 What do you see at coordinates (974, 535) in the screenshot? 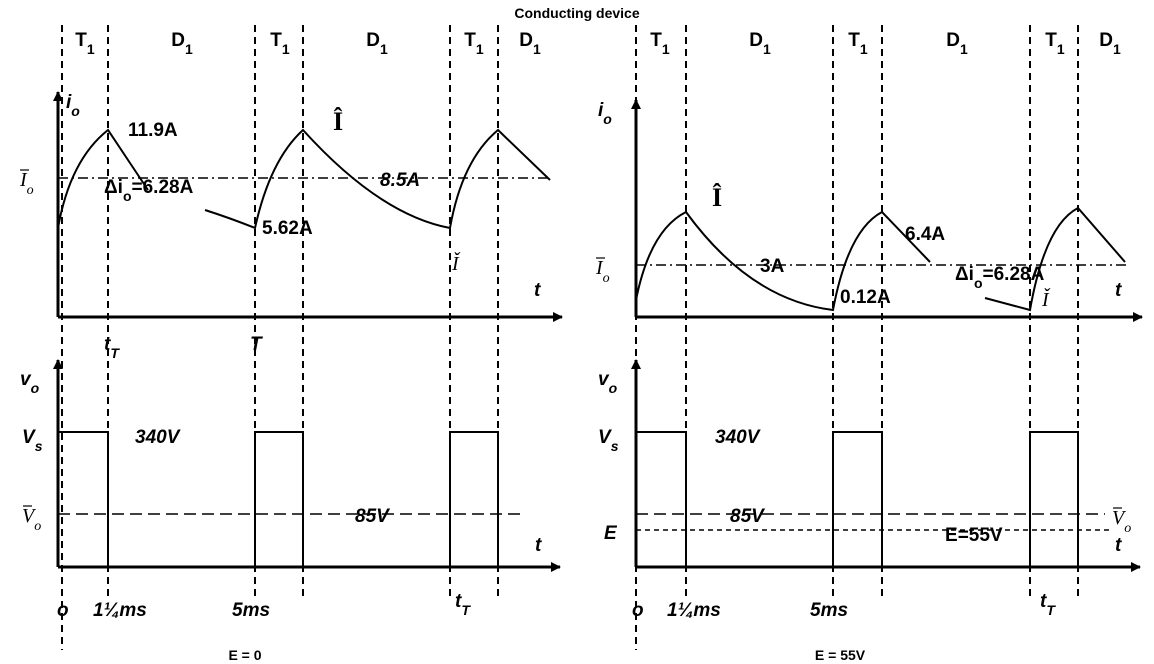
I see `label: E=55V` at bounding box center [974, 535].